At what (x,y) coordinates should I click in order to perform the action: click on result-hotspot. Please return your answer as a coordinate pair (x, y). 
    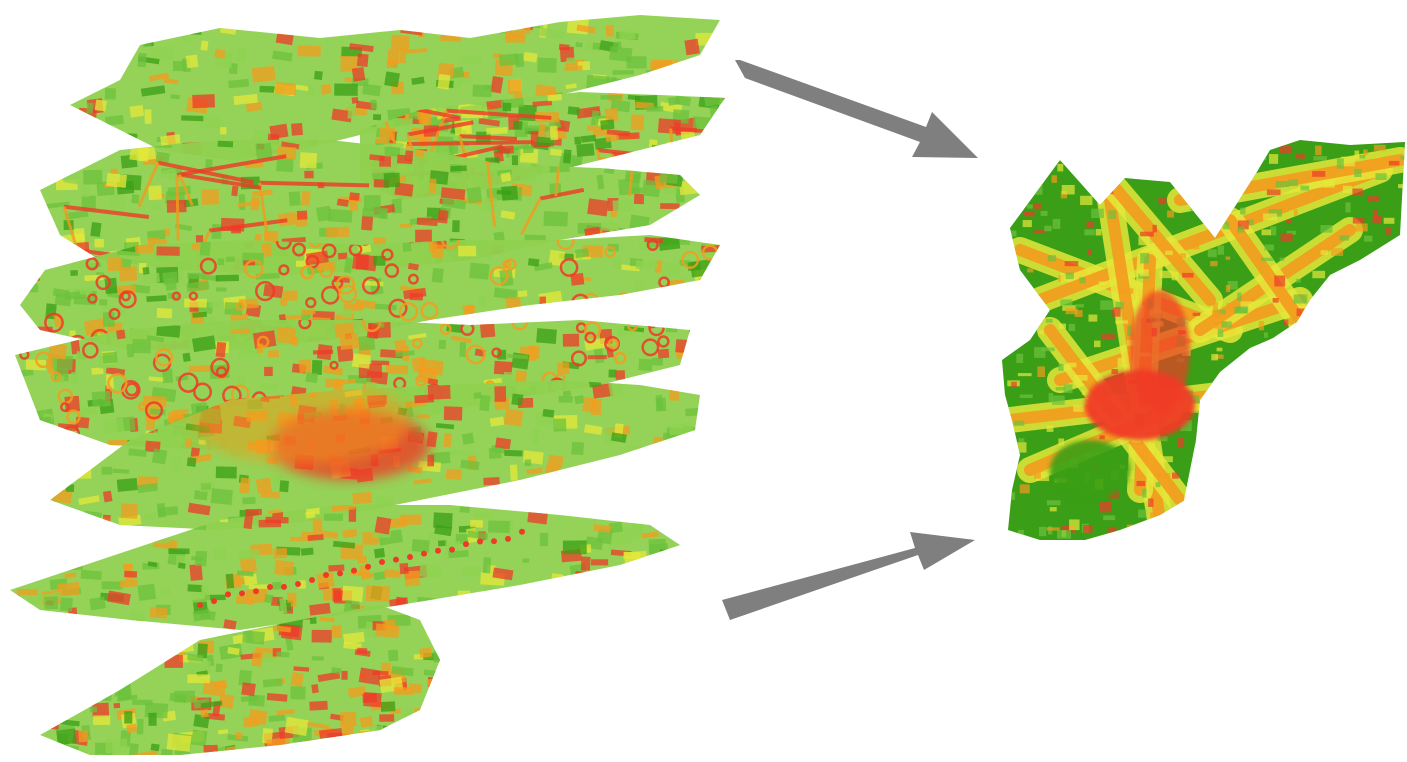
    Looking at the image, I should click on (1160, 350).